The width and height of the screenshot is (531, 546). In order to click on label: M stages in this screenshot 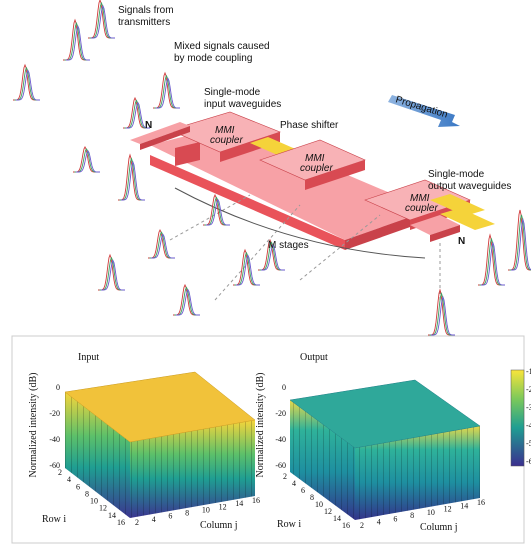, I will do `click(288, 245)`.